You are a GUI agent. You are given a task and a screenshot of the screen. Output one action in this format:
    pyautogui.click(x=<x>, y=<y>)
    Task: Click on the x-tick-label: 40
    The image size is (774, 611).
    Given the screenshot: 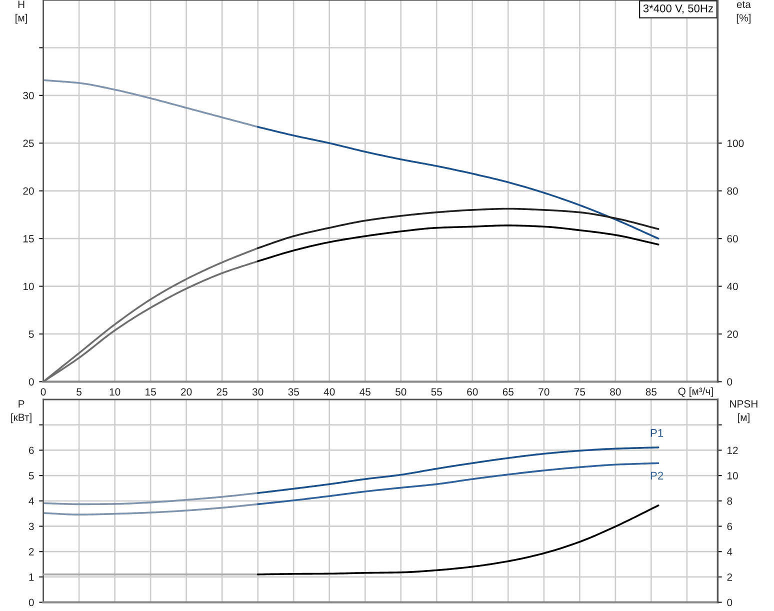 What is the action you would take?
    pyautogui.click(x=329, y=392)
    